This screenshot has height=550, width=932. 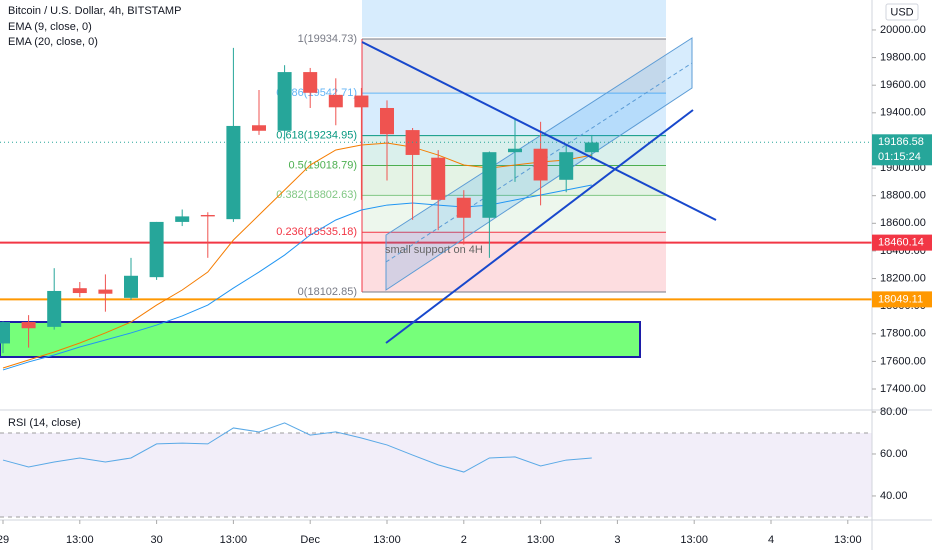 I want to click on x-tick-label: 30, so click(x=156, y=540).